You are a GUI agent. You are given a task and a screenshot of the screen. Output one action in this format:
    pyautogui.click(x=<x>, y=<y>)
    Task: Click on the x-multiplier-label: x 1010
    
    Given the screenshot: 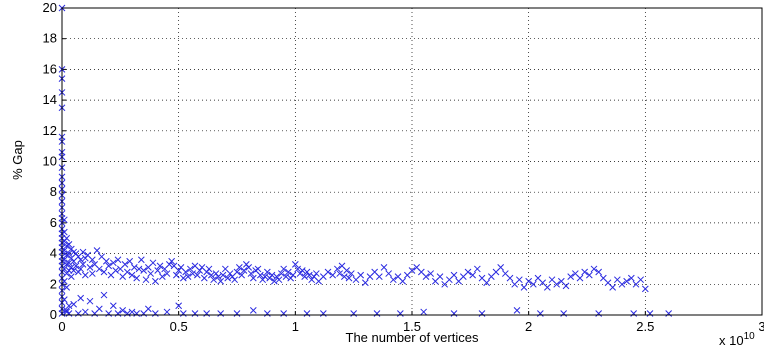 What is the action you would take?
    pyautogui.click(x=737, y=339)
    